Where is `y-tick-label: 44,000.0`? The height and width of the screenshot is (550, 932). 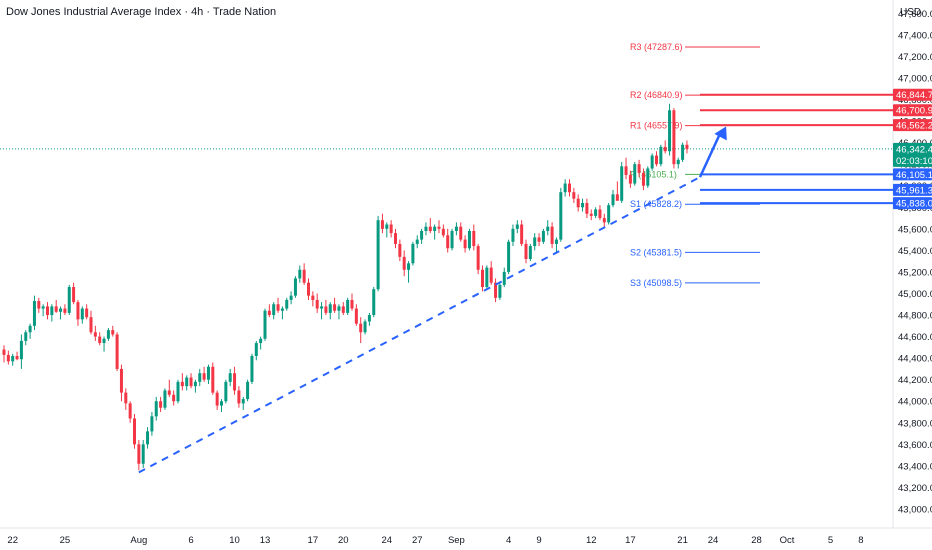 y-tick-label: 44,000.0 is located at coordinates (915, 402).